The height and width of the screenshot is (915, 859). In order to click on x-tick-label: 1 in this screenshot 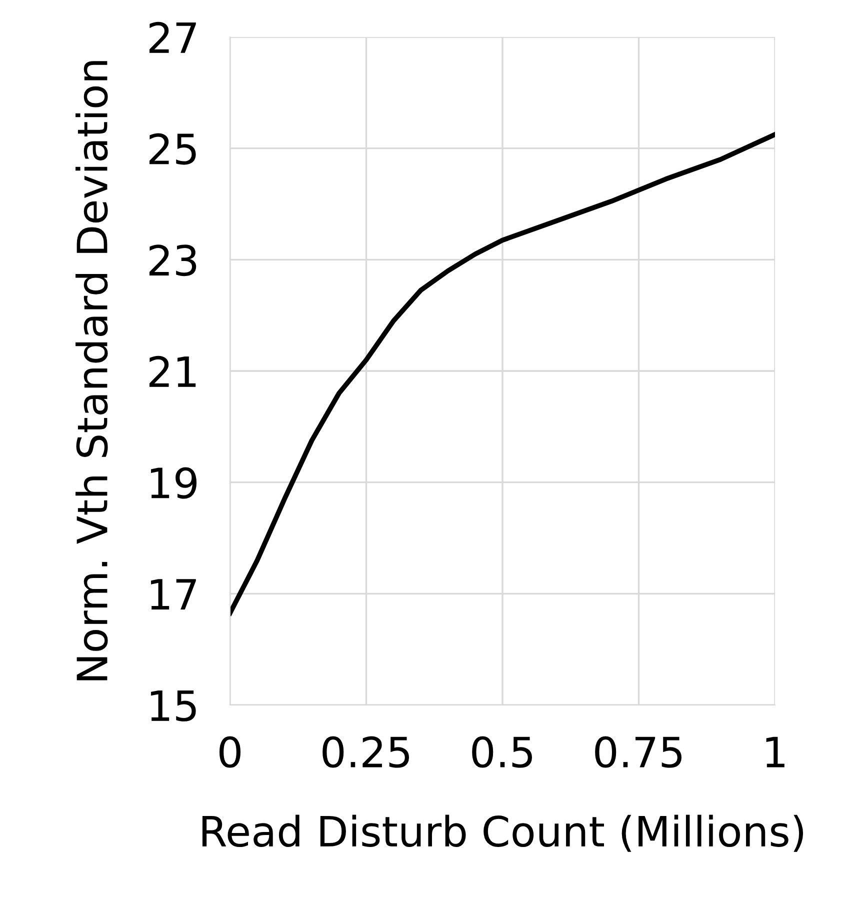, I will do `click(775, 752)`.